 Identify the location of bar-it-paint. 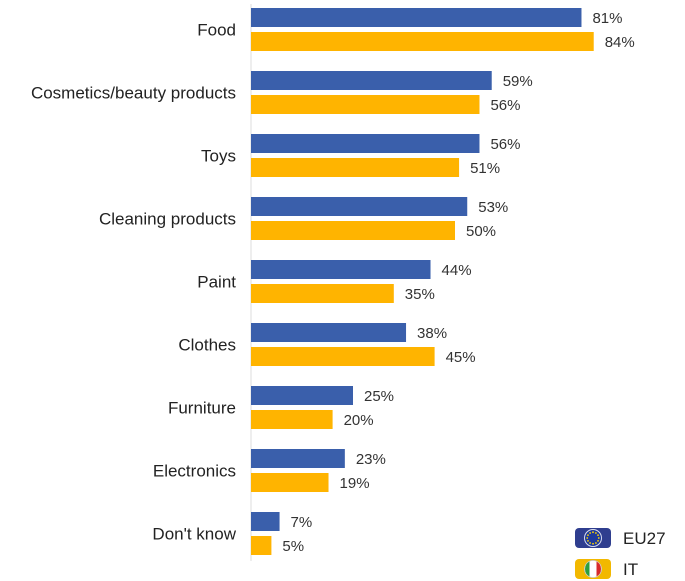
(322, 293).